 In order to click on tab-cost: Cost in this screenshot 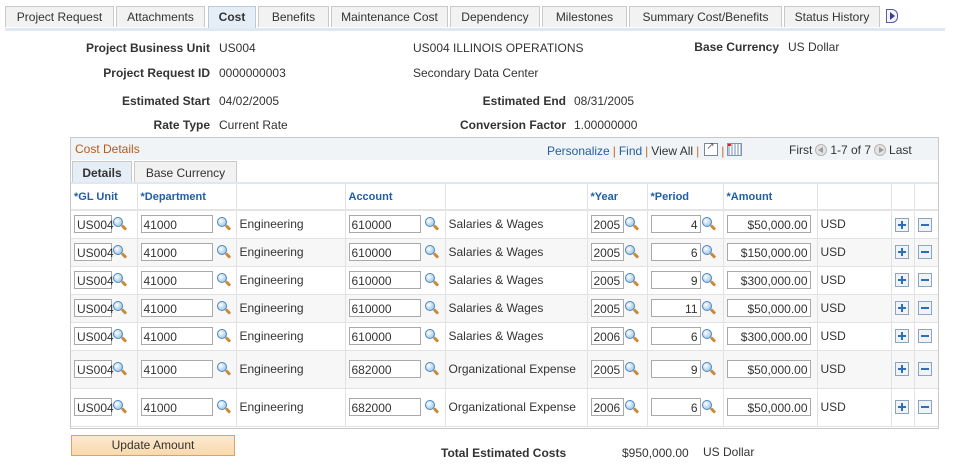, I will do `click(232, 17)`.